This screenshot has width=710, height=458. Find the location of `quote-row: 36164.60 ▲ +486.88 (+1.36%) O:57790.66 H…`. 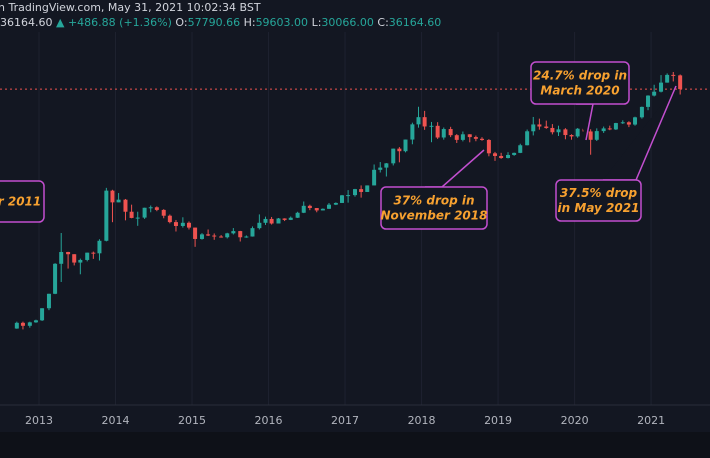

quote-row: 36164.60 ▲ +486.88 (+1.36%) O:57790.66 H… is located at coordinates (220, 22).